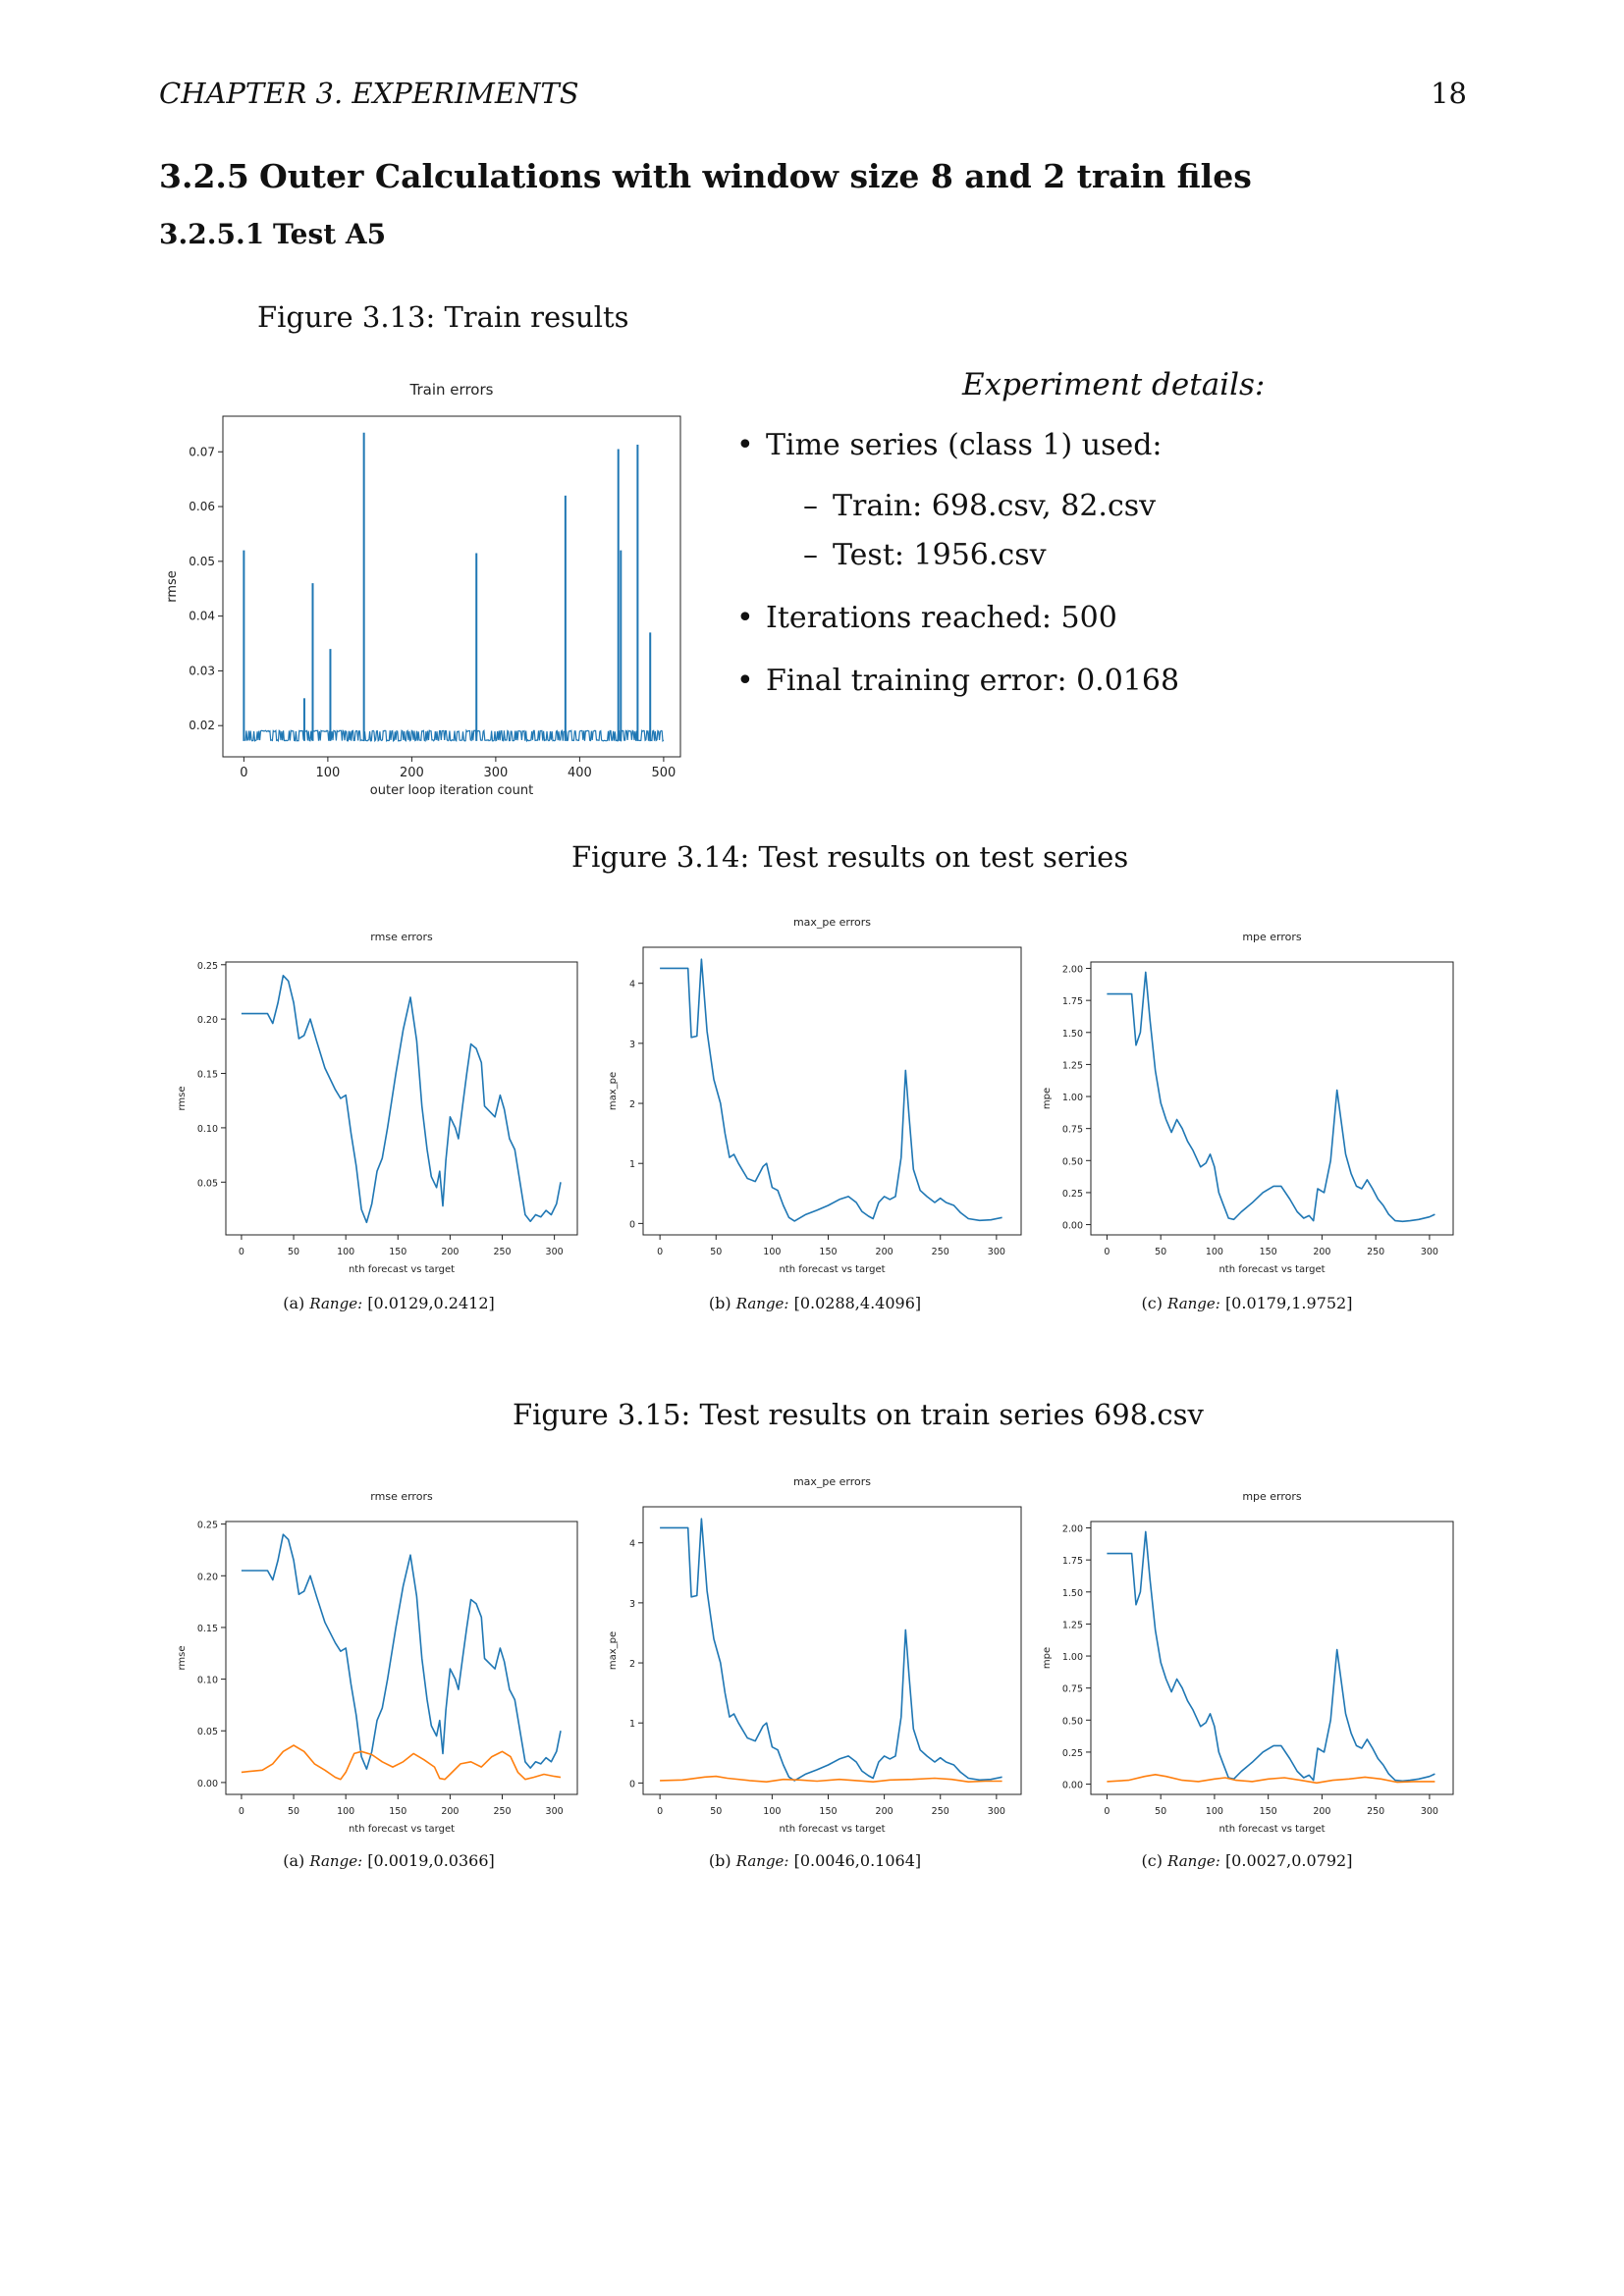 This screenshot has width=1624, height=2296. Describe the element at coordinates (1072, 1657) in the screenshot. I see `y-tick-label: 1.00` at that location.